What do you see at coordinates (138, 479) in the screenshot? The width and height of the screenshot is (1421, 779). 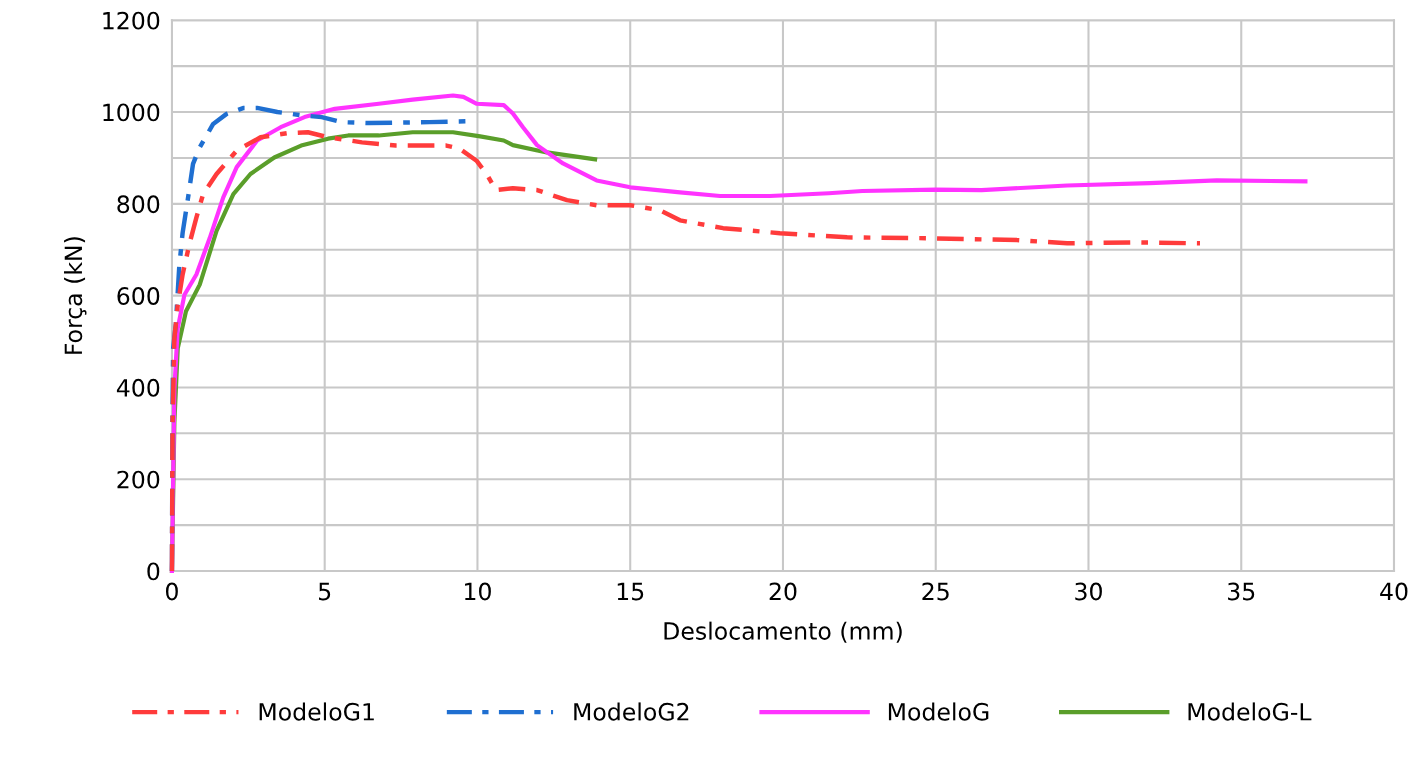 I see `y-tick-label: 200` at bounding box center [138, 479].